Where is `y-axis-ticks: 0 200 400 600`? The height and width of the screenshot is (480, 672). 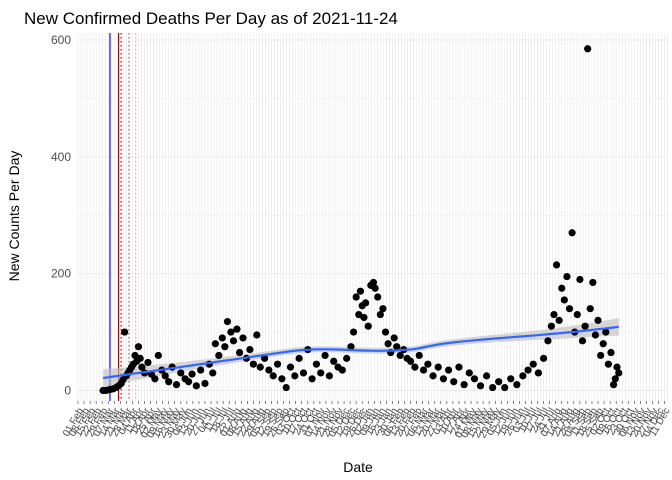 y-axis-ticks: 0 200 400 600 is located at coordinates (61, 215).